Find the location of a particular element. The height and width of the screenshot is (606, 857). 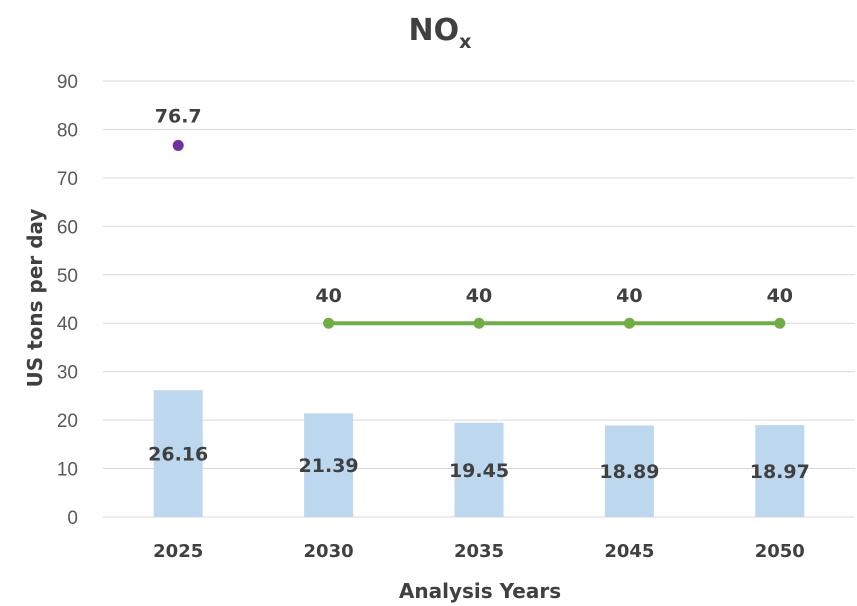

x-tick-label: 2050 is located at coordinates (780, 551).